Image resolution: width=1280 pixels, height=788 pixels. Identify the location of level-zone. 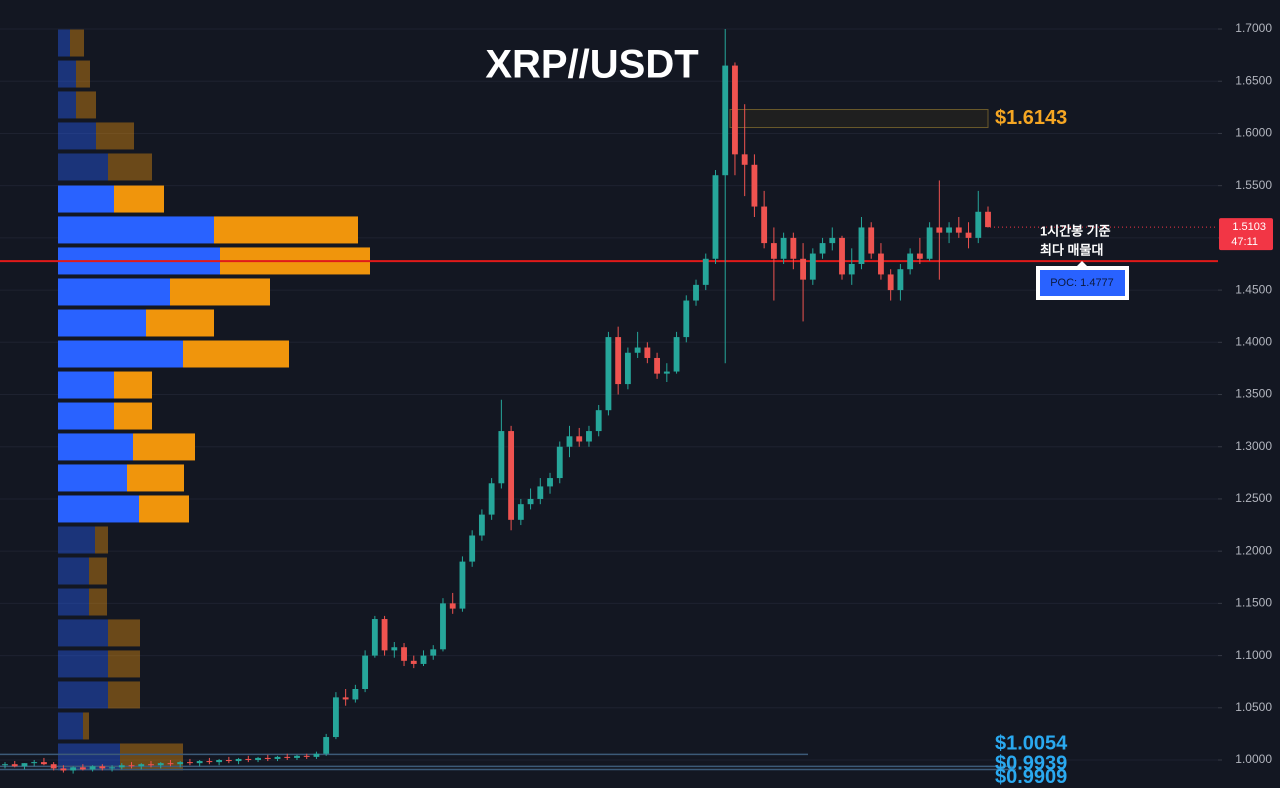
(859, 119).